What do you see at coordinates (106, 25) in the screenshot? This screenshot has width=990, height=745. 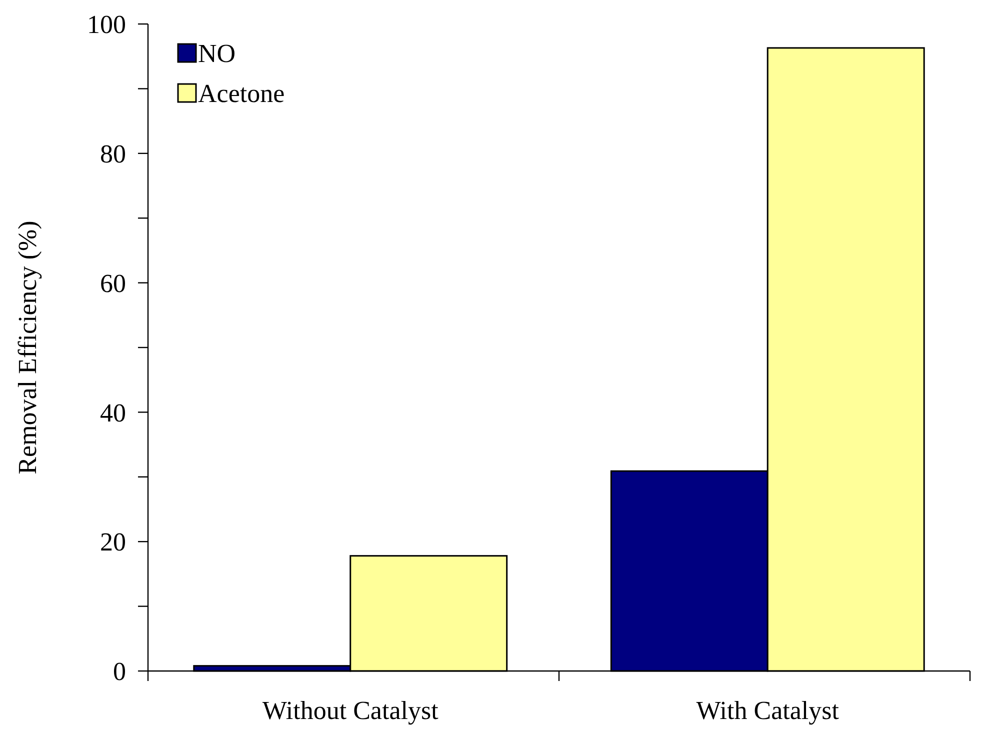 I see `y-tick-label: 100` at bounding box center [106, 25].